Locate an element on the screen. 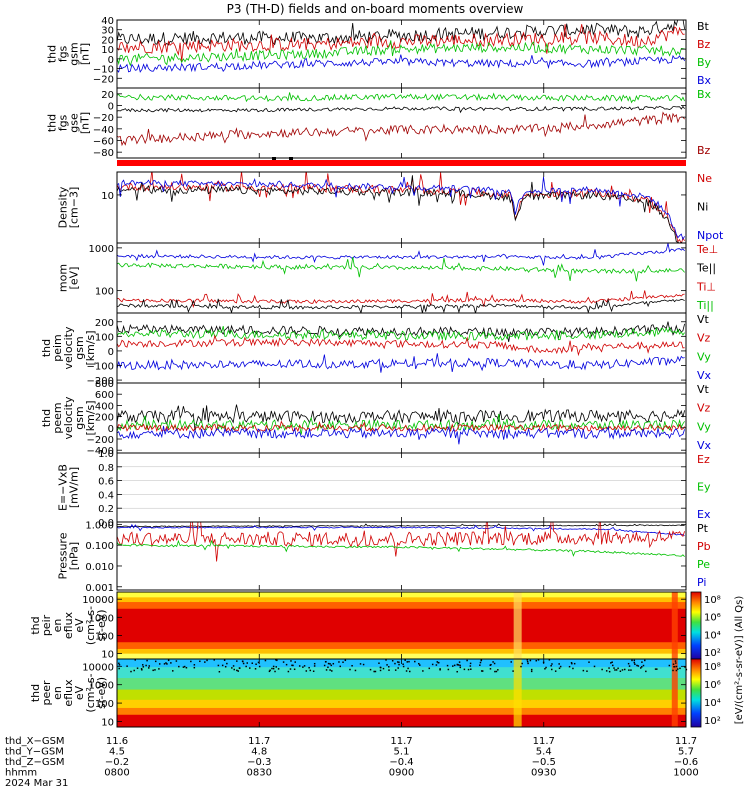 The image size is (750, 800). legend-entry: Vt is located at coordinates (703, 389).